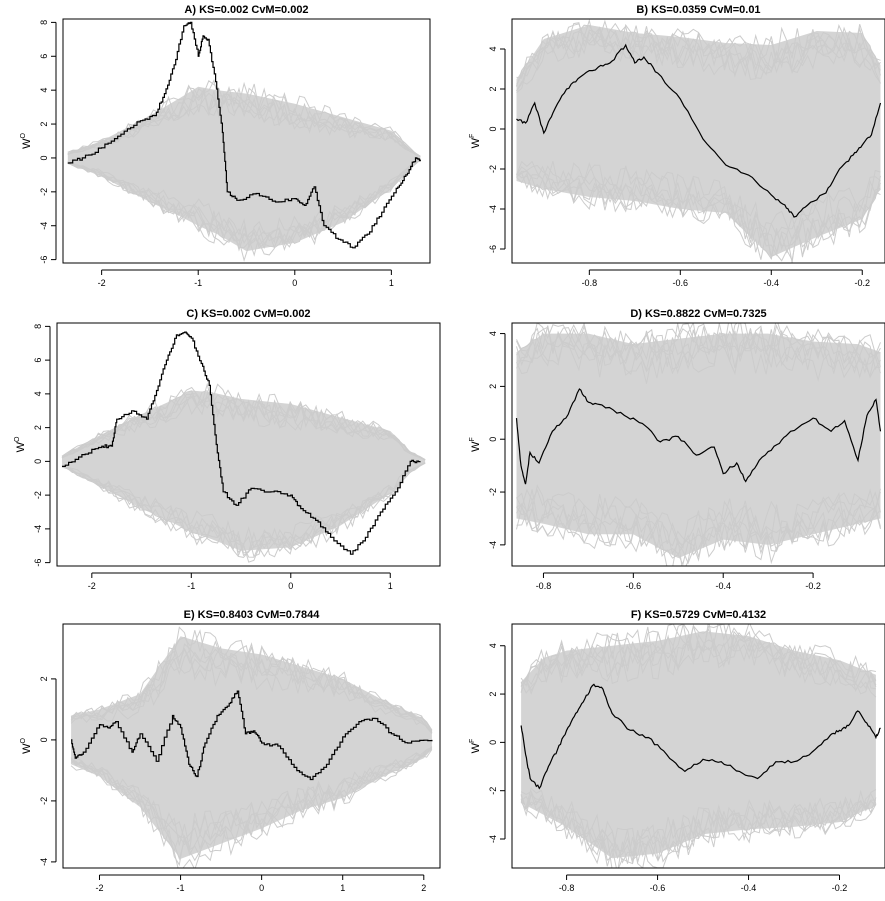 Image resolution: width=885 pixels, height=901 pixels. I want to click on x-tick-label: -2, so click(99, 888).